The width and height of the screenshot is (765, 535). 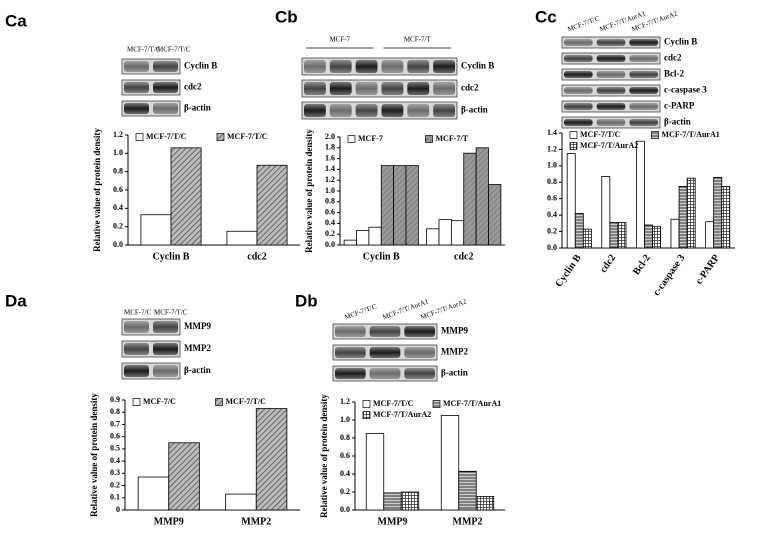 I want to click on y-tick-label: 0.7, so click(x=115, y=423).